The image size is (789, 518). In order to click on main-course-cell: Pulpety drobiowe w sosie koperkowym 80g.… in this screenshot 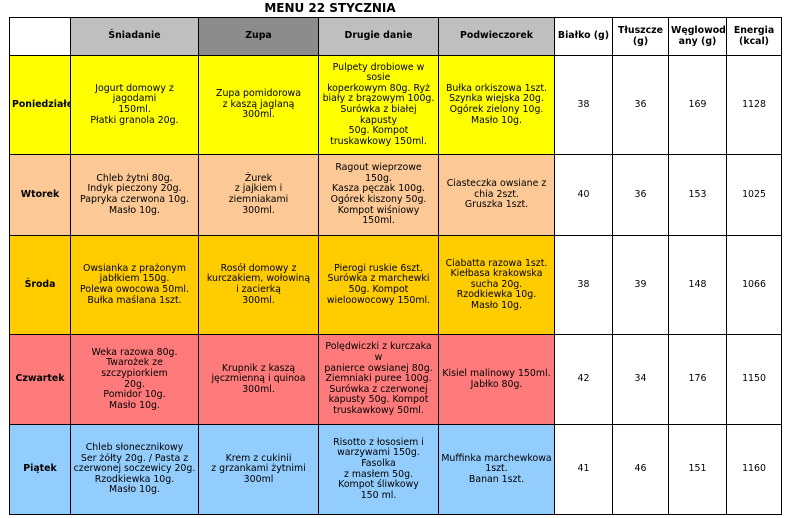, I will do `click(378, 105)`.